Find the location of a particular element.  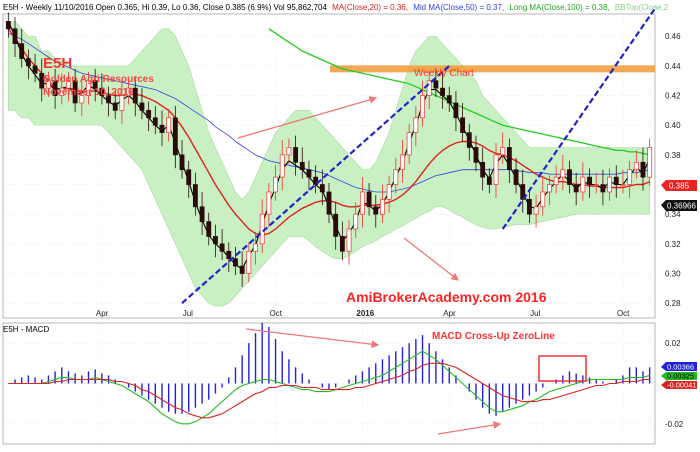

resistance-bar is located at coordinates (492, 69).